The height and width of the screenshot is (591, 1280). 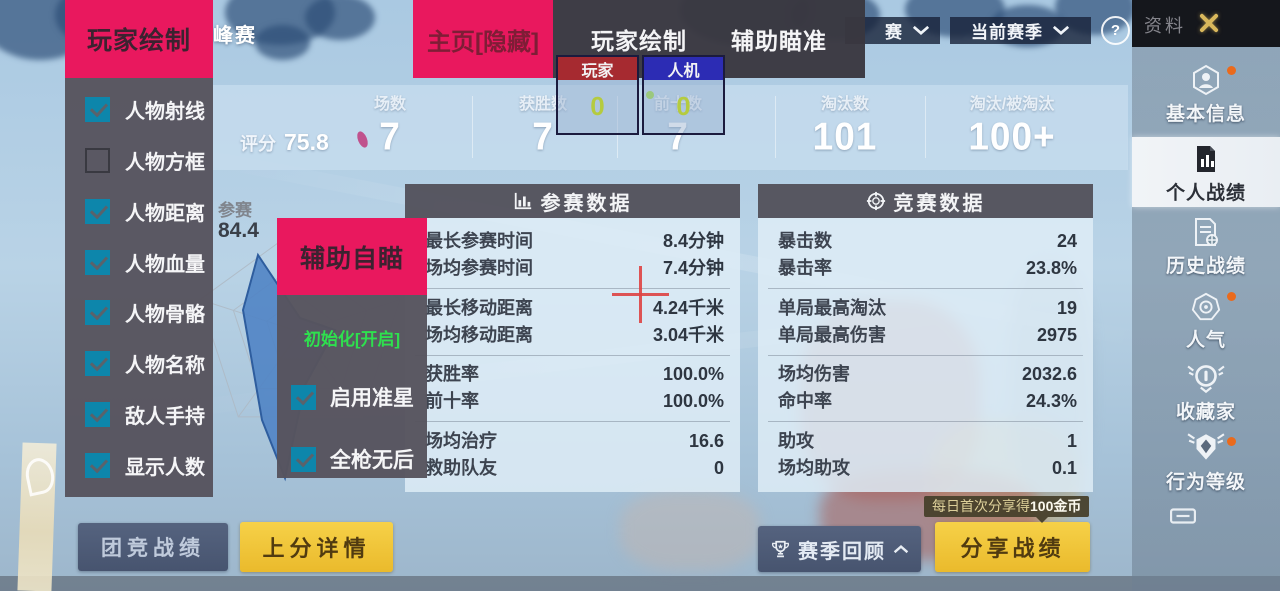 I want to click on aim-toggle-no-recoil: 全枪无后, so click(x=352, y=459).